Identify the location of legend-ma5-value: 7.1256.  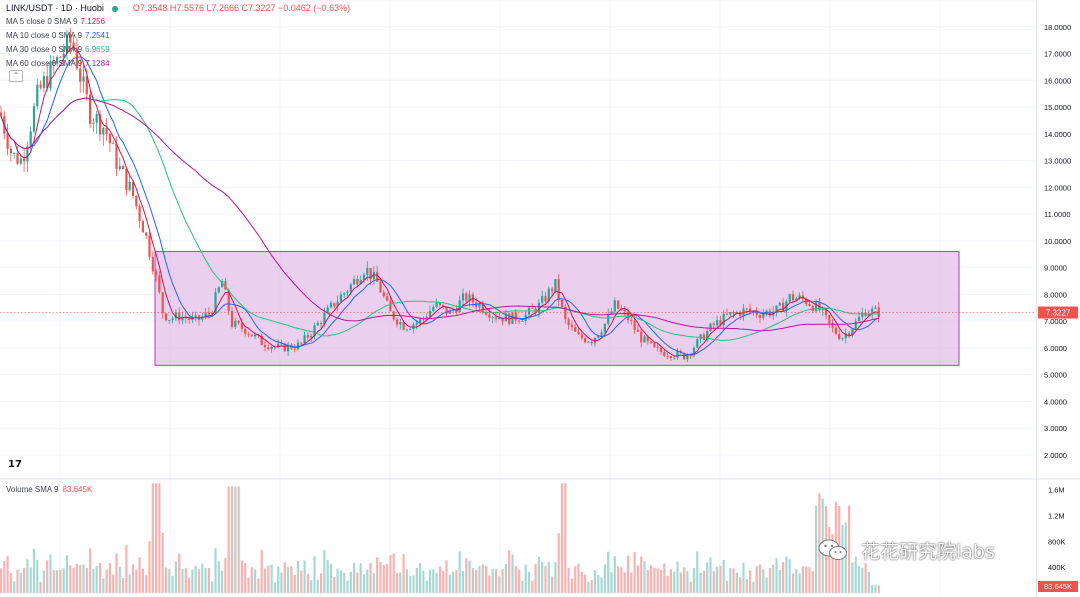
(93, 21).